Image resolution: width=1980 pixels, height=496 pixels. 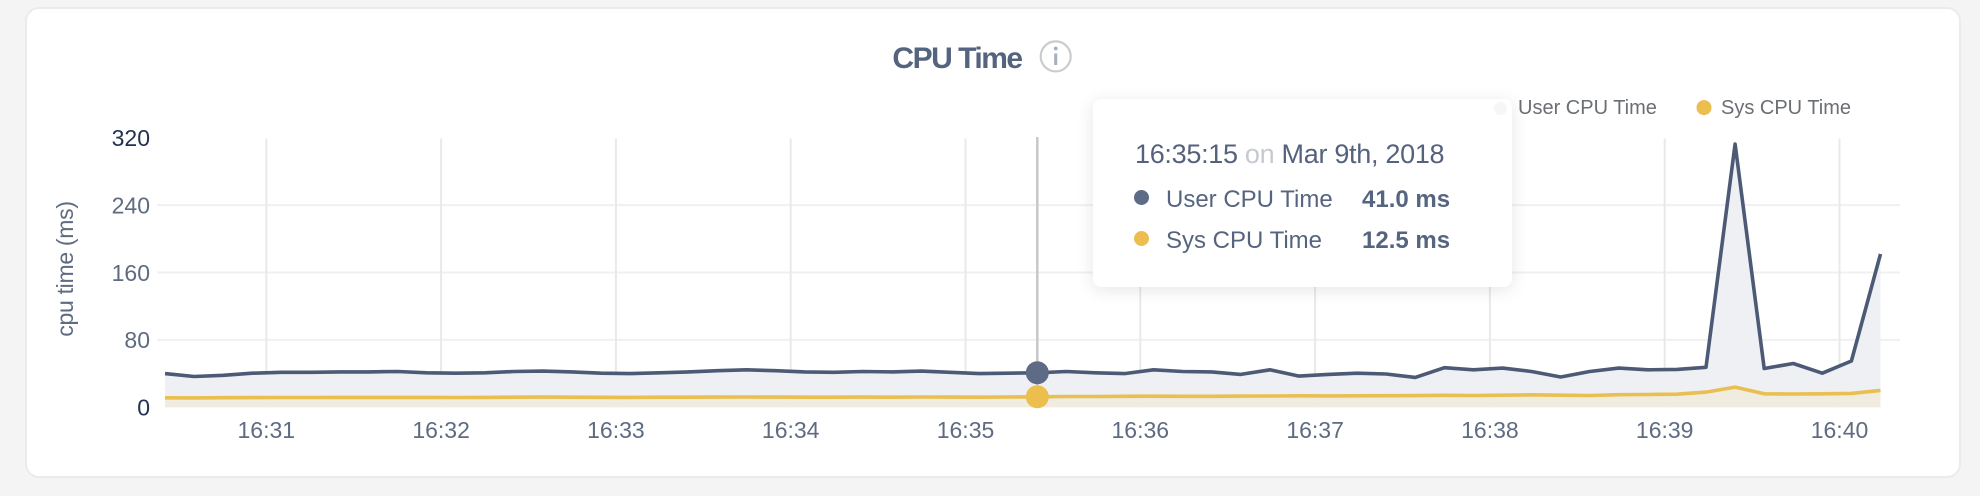 What do you see at coordinates (1315, 430) in the screenshot?
I see `svg-text: 16:37` at bounding box center [1315, 430].